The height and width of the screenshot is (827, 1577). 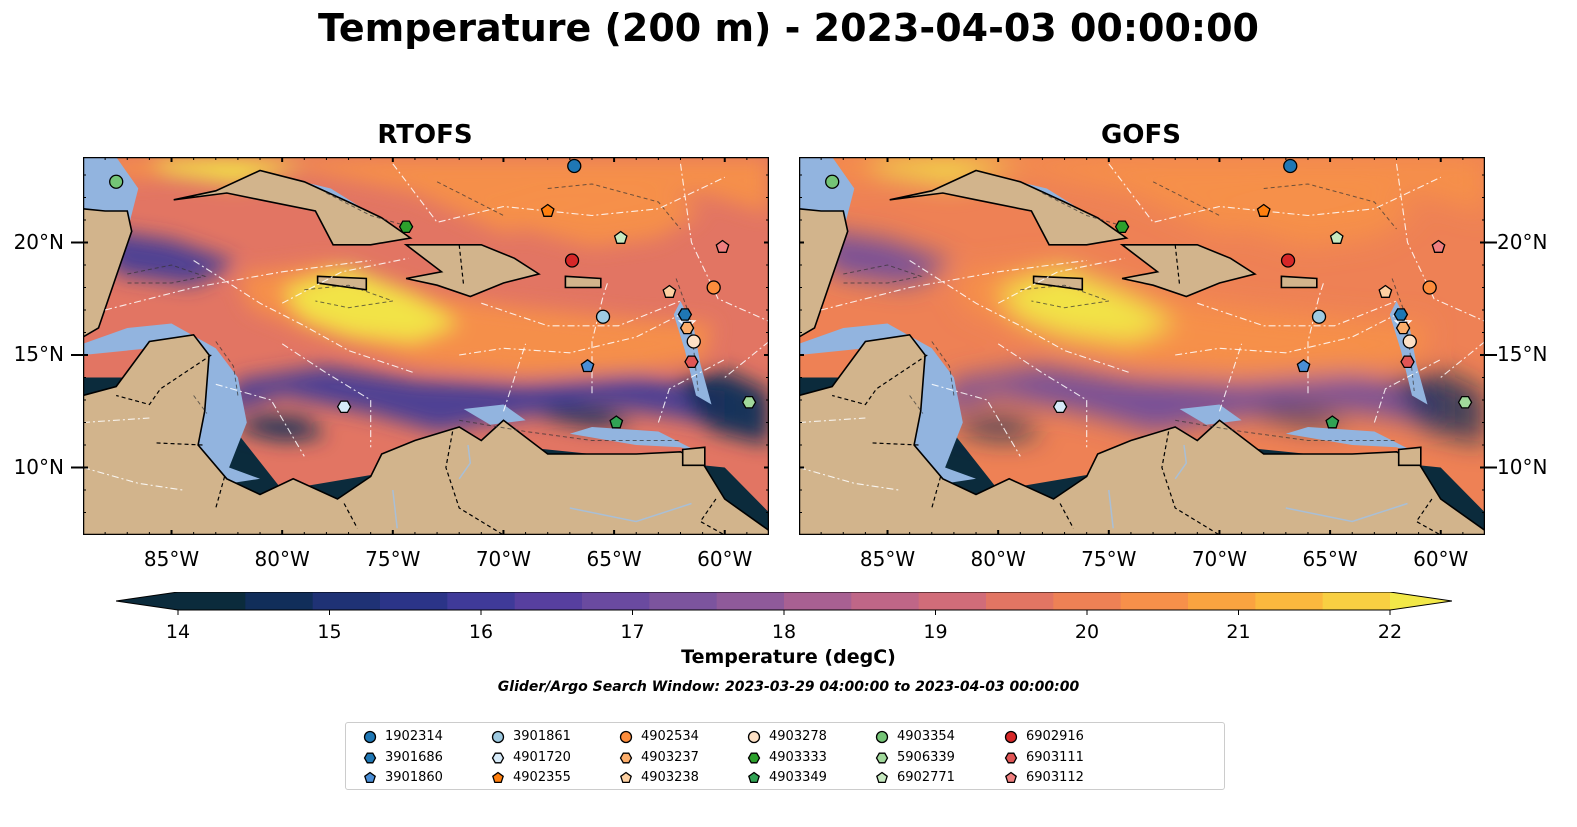 What do you see at coordinates (926, 736) in the screenshot?
I see `legend-label: 4903354` at bounding box center [926, 736].